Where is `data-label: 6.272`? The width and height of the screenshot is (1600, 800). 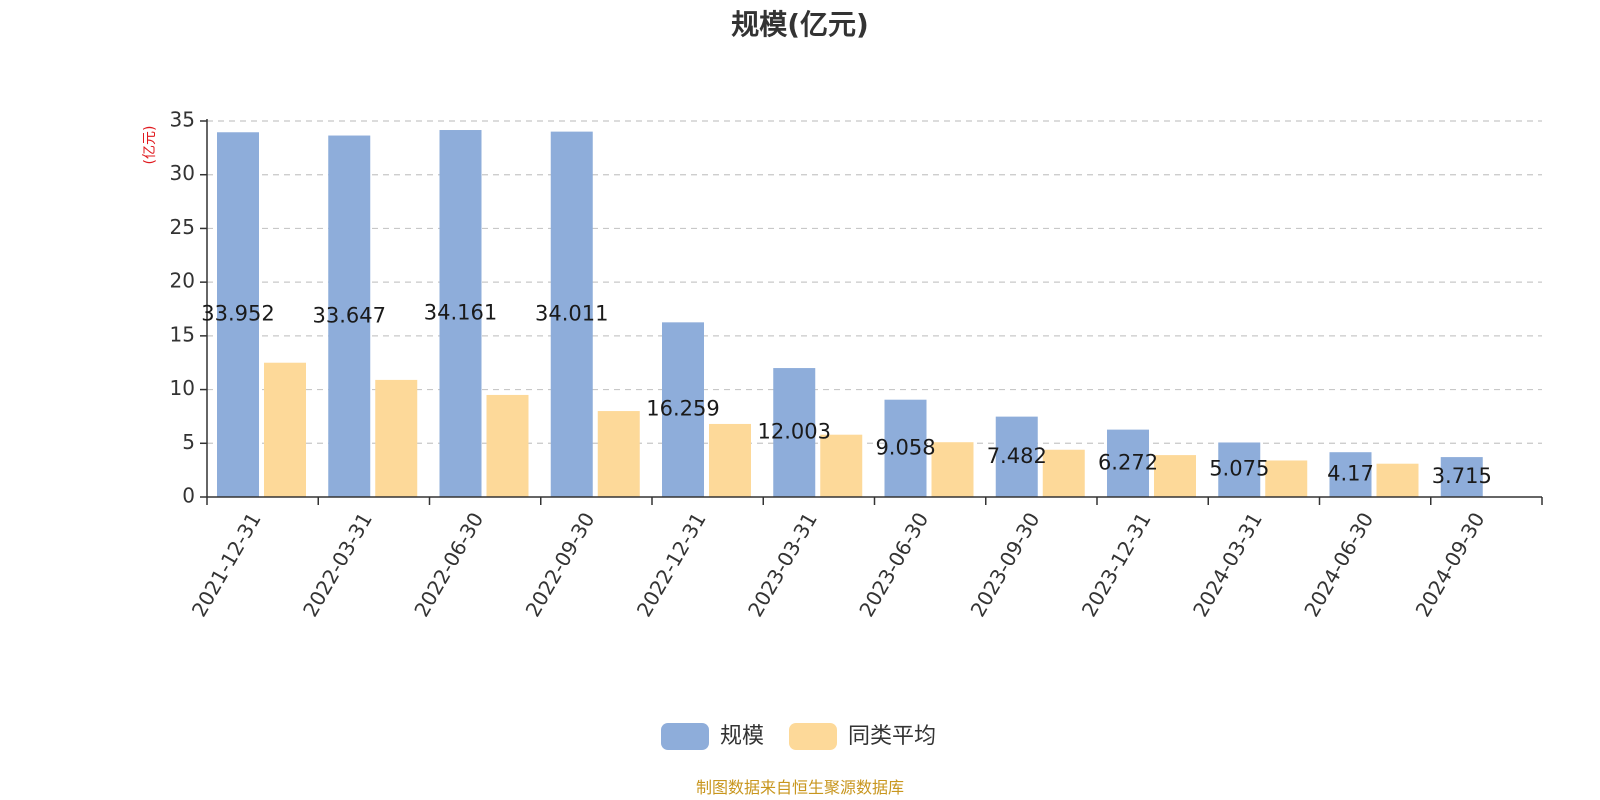 data-label: 6.272 is located at coordinates (1128, 462).